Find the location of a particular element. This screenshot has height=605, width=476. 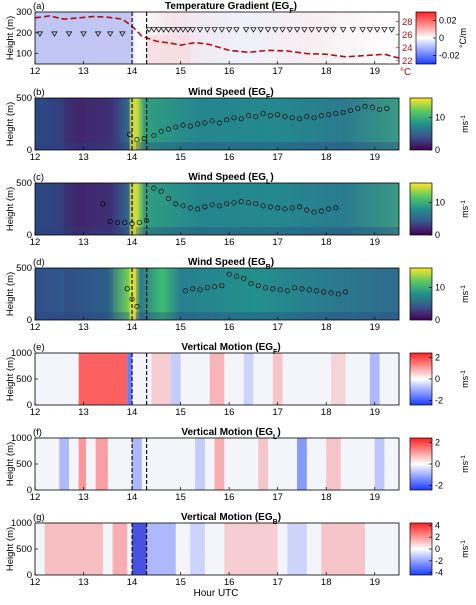

panel-title: Vertical Motion (EGL) is located at coordinates (230, 434).